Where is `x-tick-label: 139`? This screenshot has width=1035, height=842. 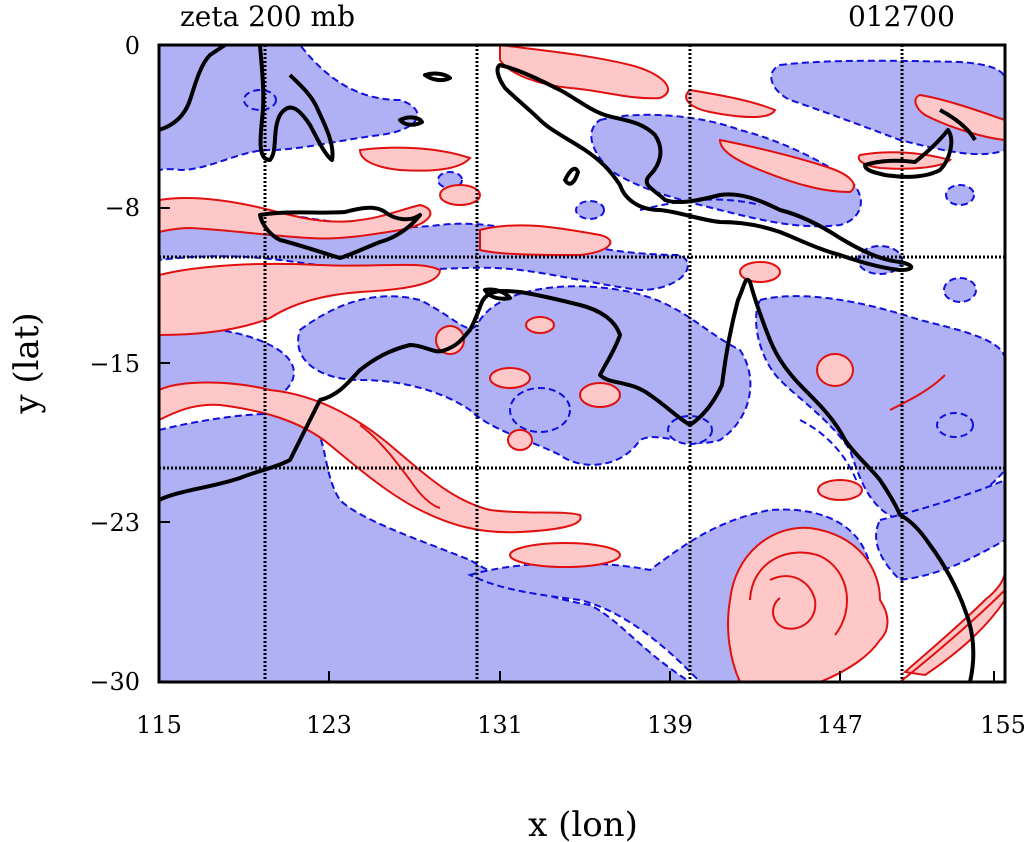
x-tick-label: 139 is located at coordinates (670, 725).